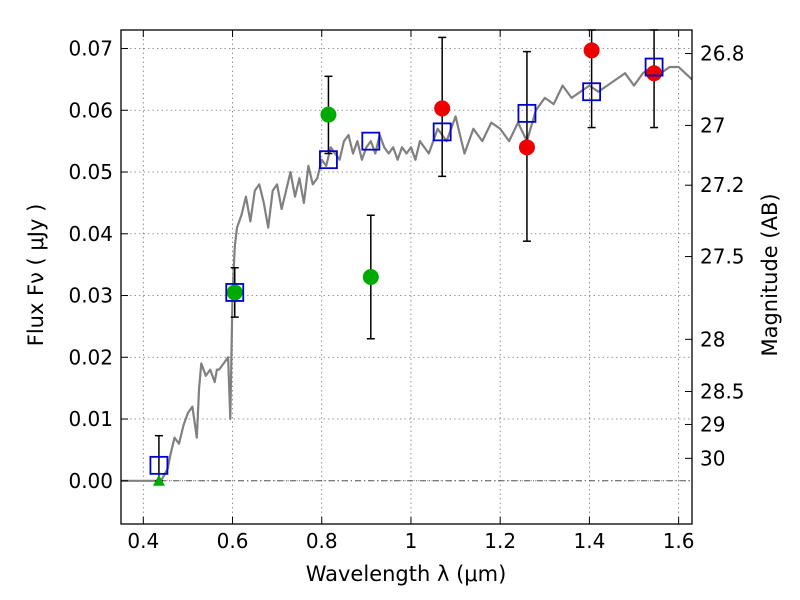 The image size is (800, 600). What do you see at coordinates (90, 419) in the screenshot?
I see `y-tick-label: 0.01` at bounding box center [90, 419].